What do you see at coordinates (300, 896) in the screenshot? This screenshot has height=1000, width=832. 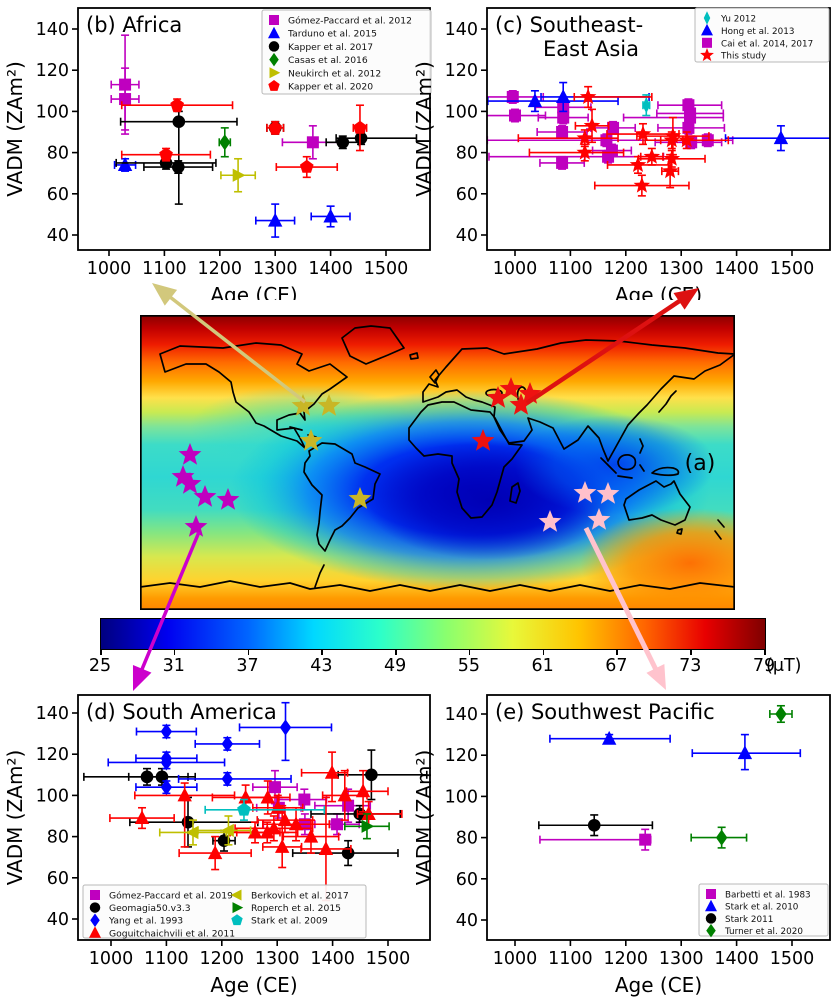 I see `legend-label: Berkovich et al. 2017` at bounding box center [300, 896].